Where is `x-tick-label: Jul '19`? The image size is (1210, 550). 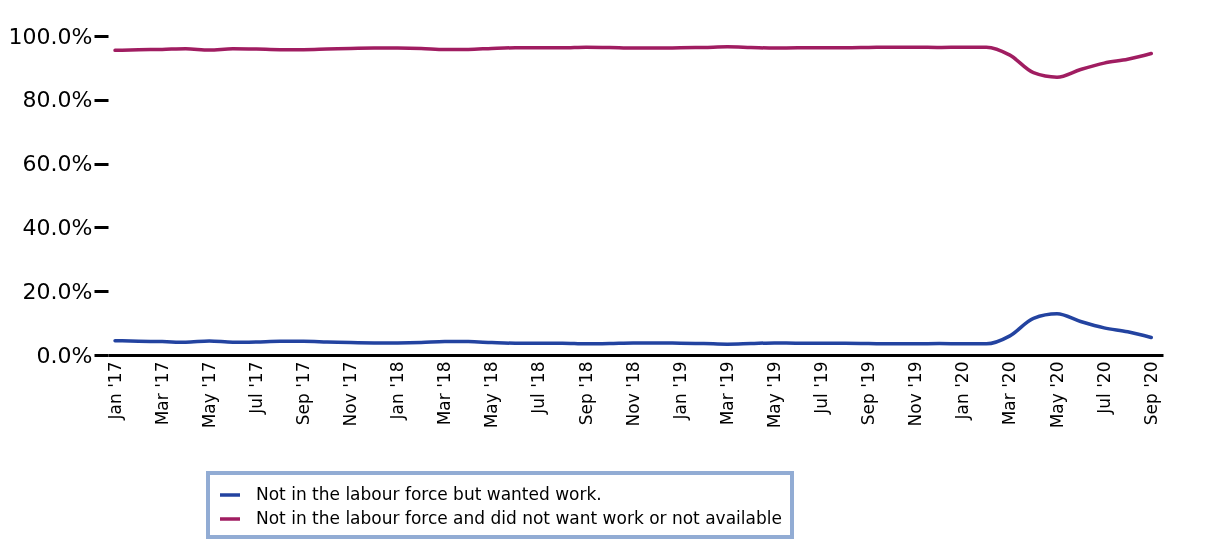
x-tick-label: Jul '19 is located at coordinates (821, 388).